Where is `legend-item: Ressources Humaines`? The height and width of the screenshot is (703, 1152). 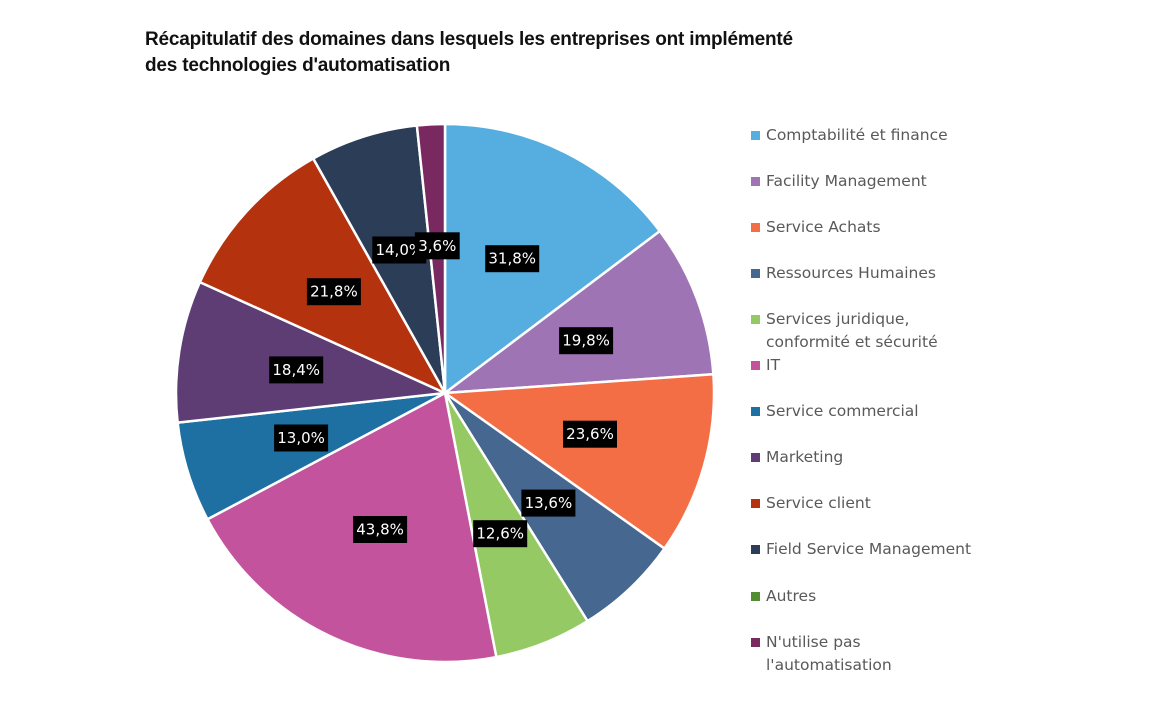 legend-item: Ressources Humaines is located at coordinates (843, 273).